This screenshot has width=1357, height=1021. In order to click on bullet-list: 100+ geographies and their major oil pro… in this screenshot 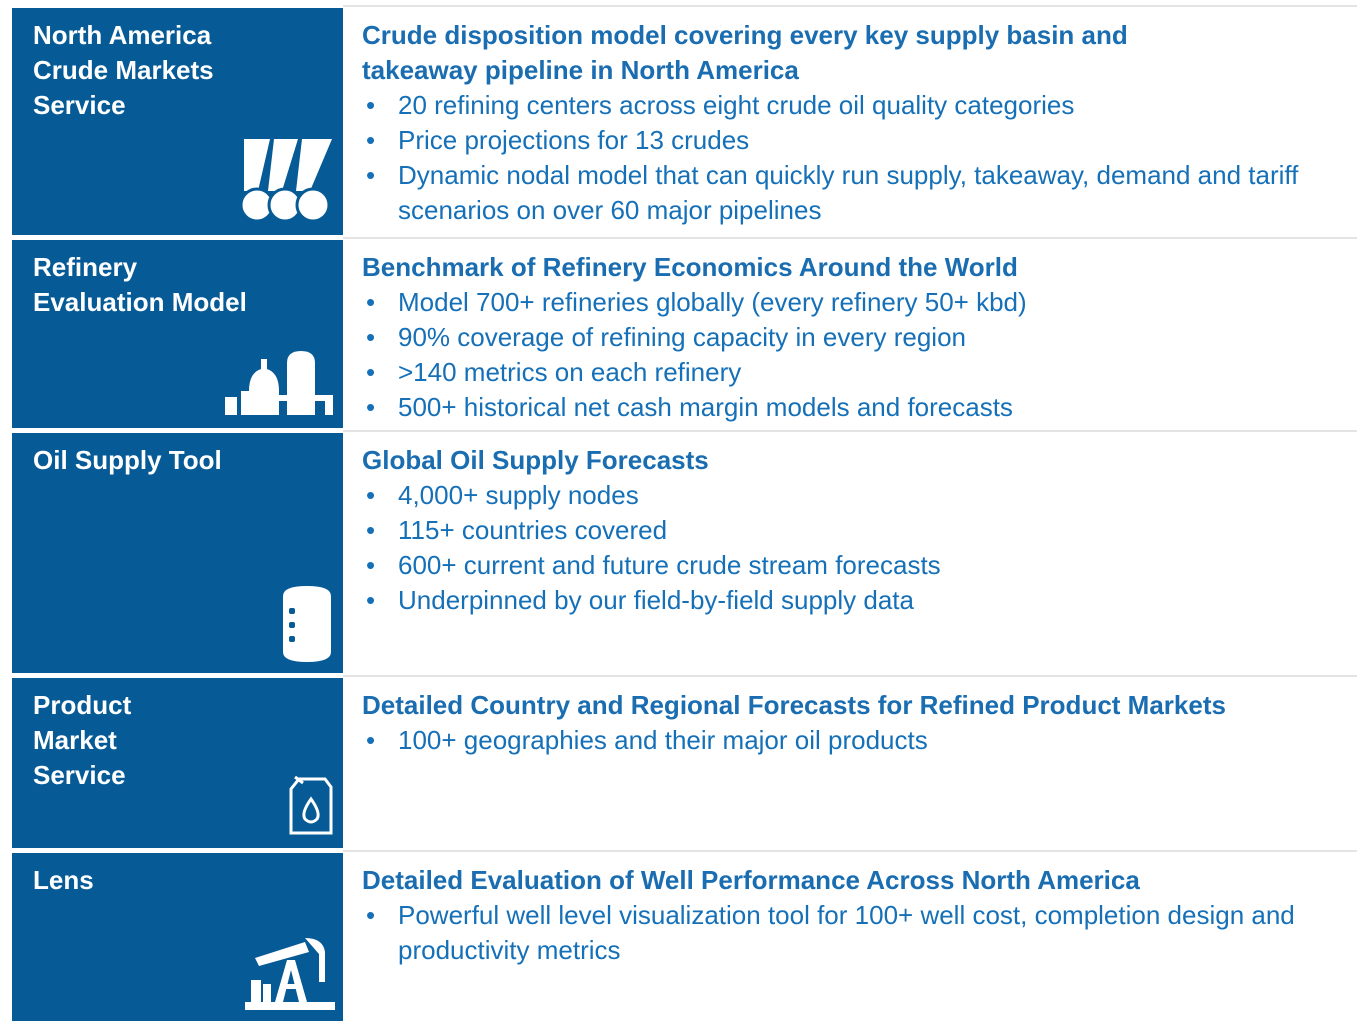, I will do `click(859, 740)`.